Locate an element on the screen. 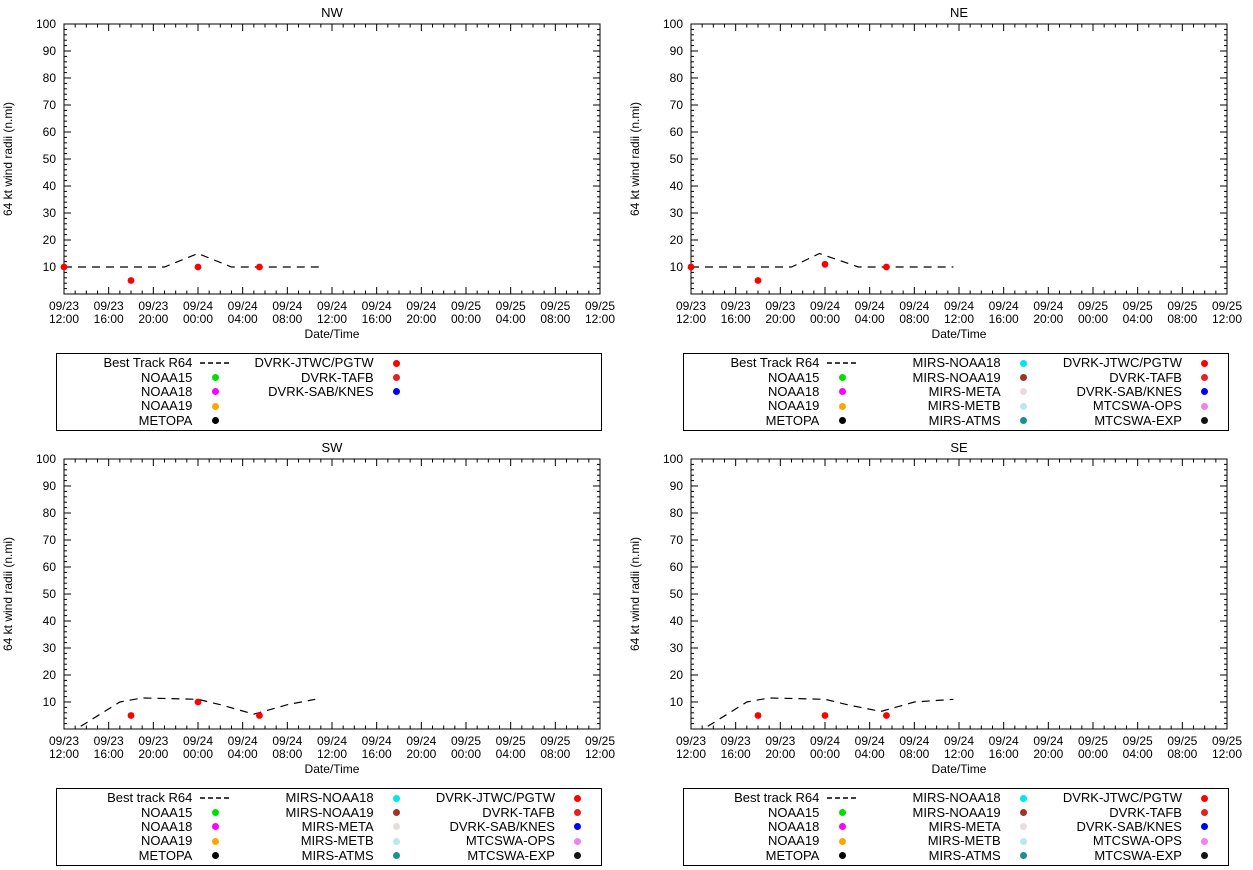 Image resolution: width=1253 pixels, height=870 pixels. legend-column: DVRK-JTWC/PGTW DVRK-TAFB DVRK-SAB/KNES is located at coordinates (328, 392).